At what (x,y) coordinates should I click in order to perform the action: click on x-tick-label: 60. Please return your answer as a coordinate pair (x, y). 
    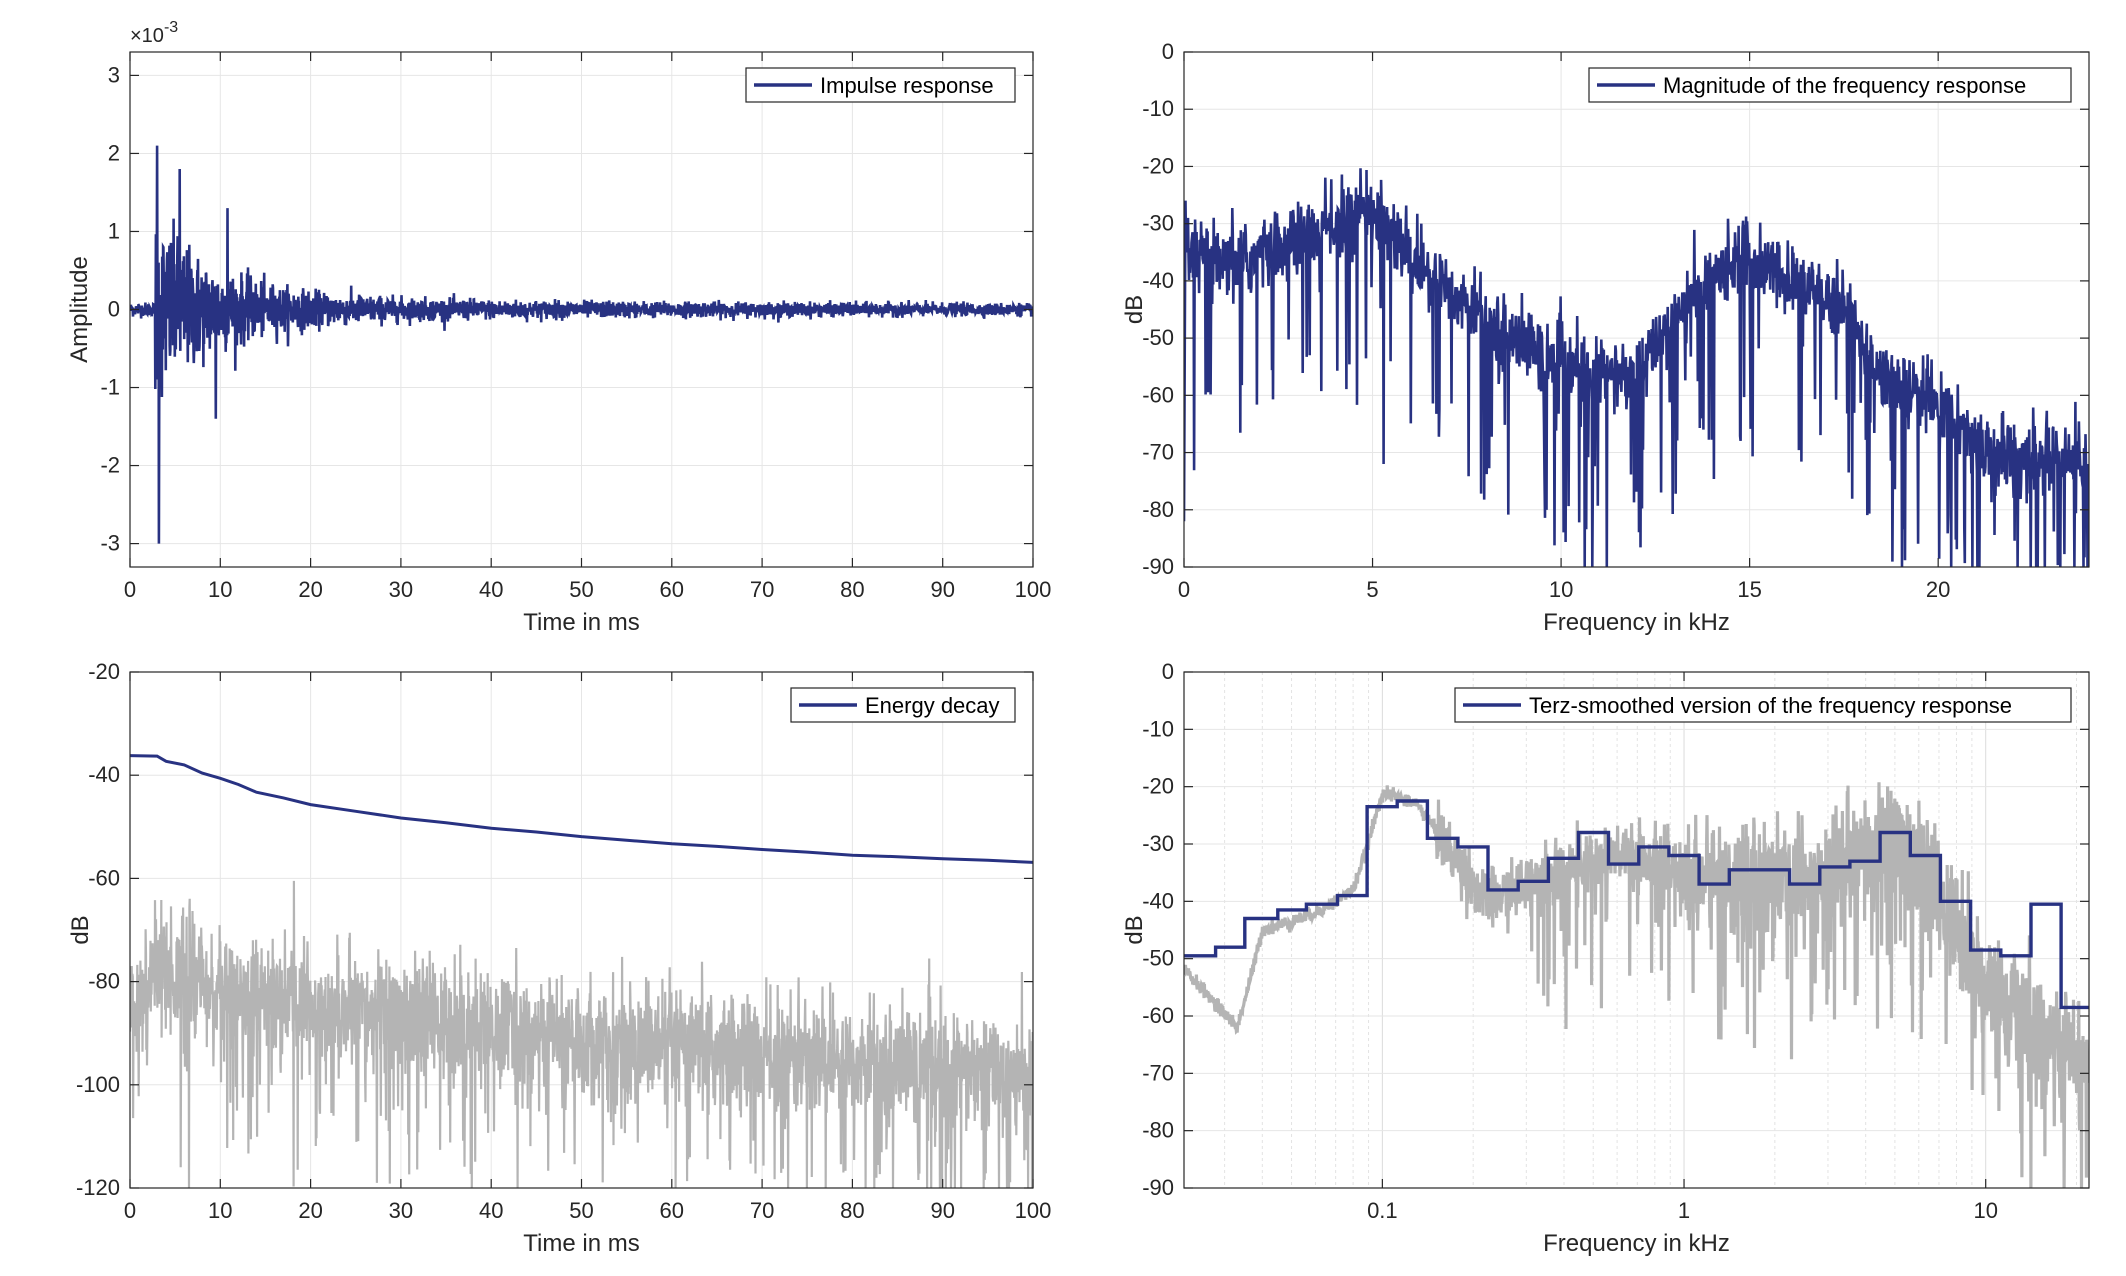
    Looking at the image, I should click on (672, 1210).